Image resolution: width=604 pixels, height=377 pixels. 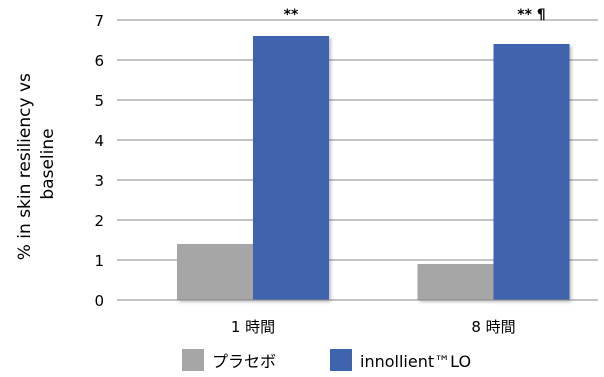 I want to click on legend-label-placebo: プラセボ, so click(x=244, y=361).